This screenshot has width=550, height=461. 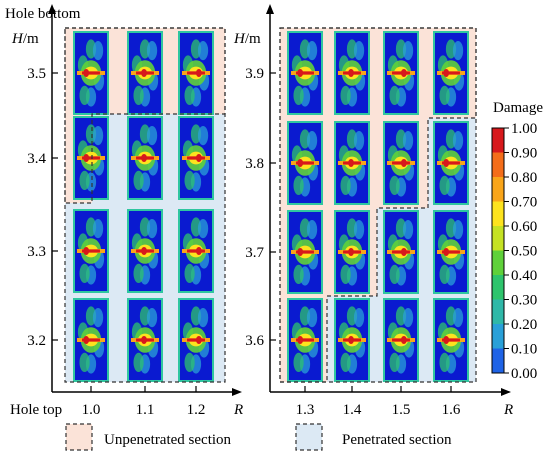 What do you see at coordinates (145, 158) in the screenshot?
I see `left-cell-h3.4-r1.1` at bounding box center [145, 158].